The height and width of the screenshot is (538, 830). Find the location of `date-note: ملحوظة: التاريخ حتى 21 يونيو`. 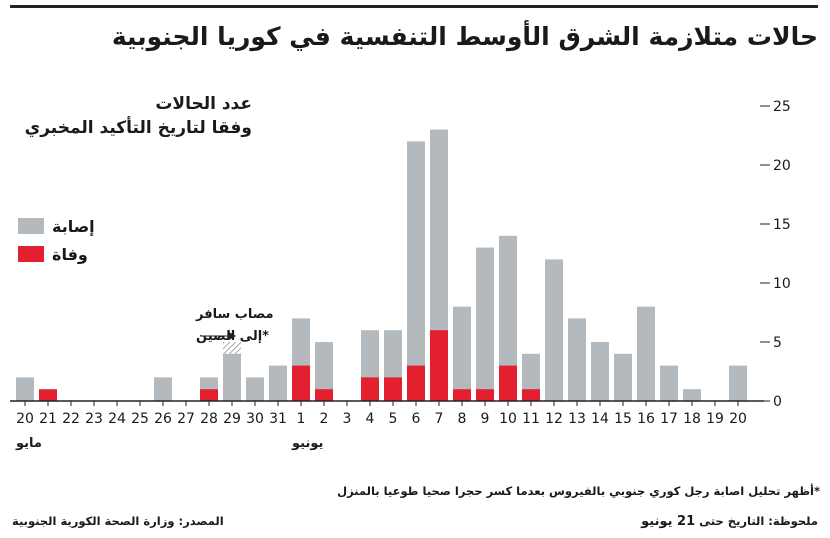

date-note: ملحوظة: التاريخ حتى 21 يونيو is located at coordinates (729, 521).